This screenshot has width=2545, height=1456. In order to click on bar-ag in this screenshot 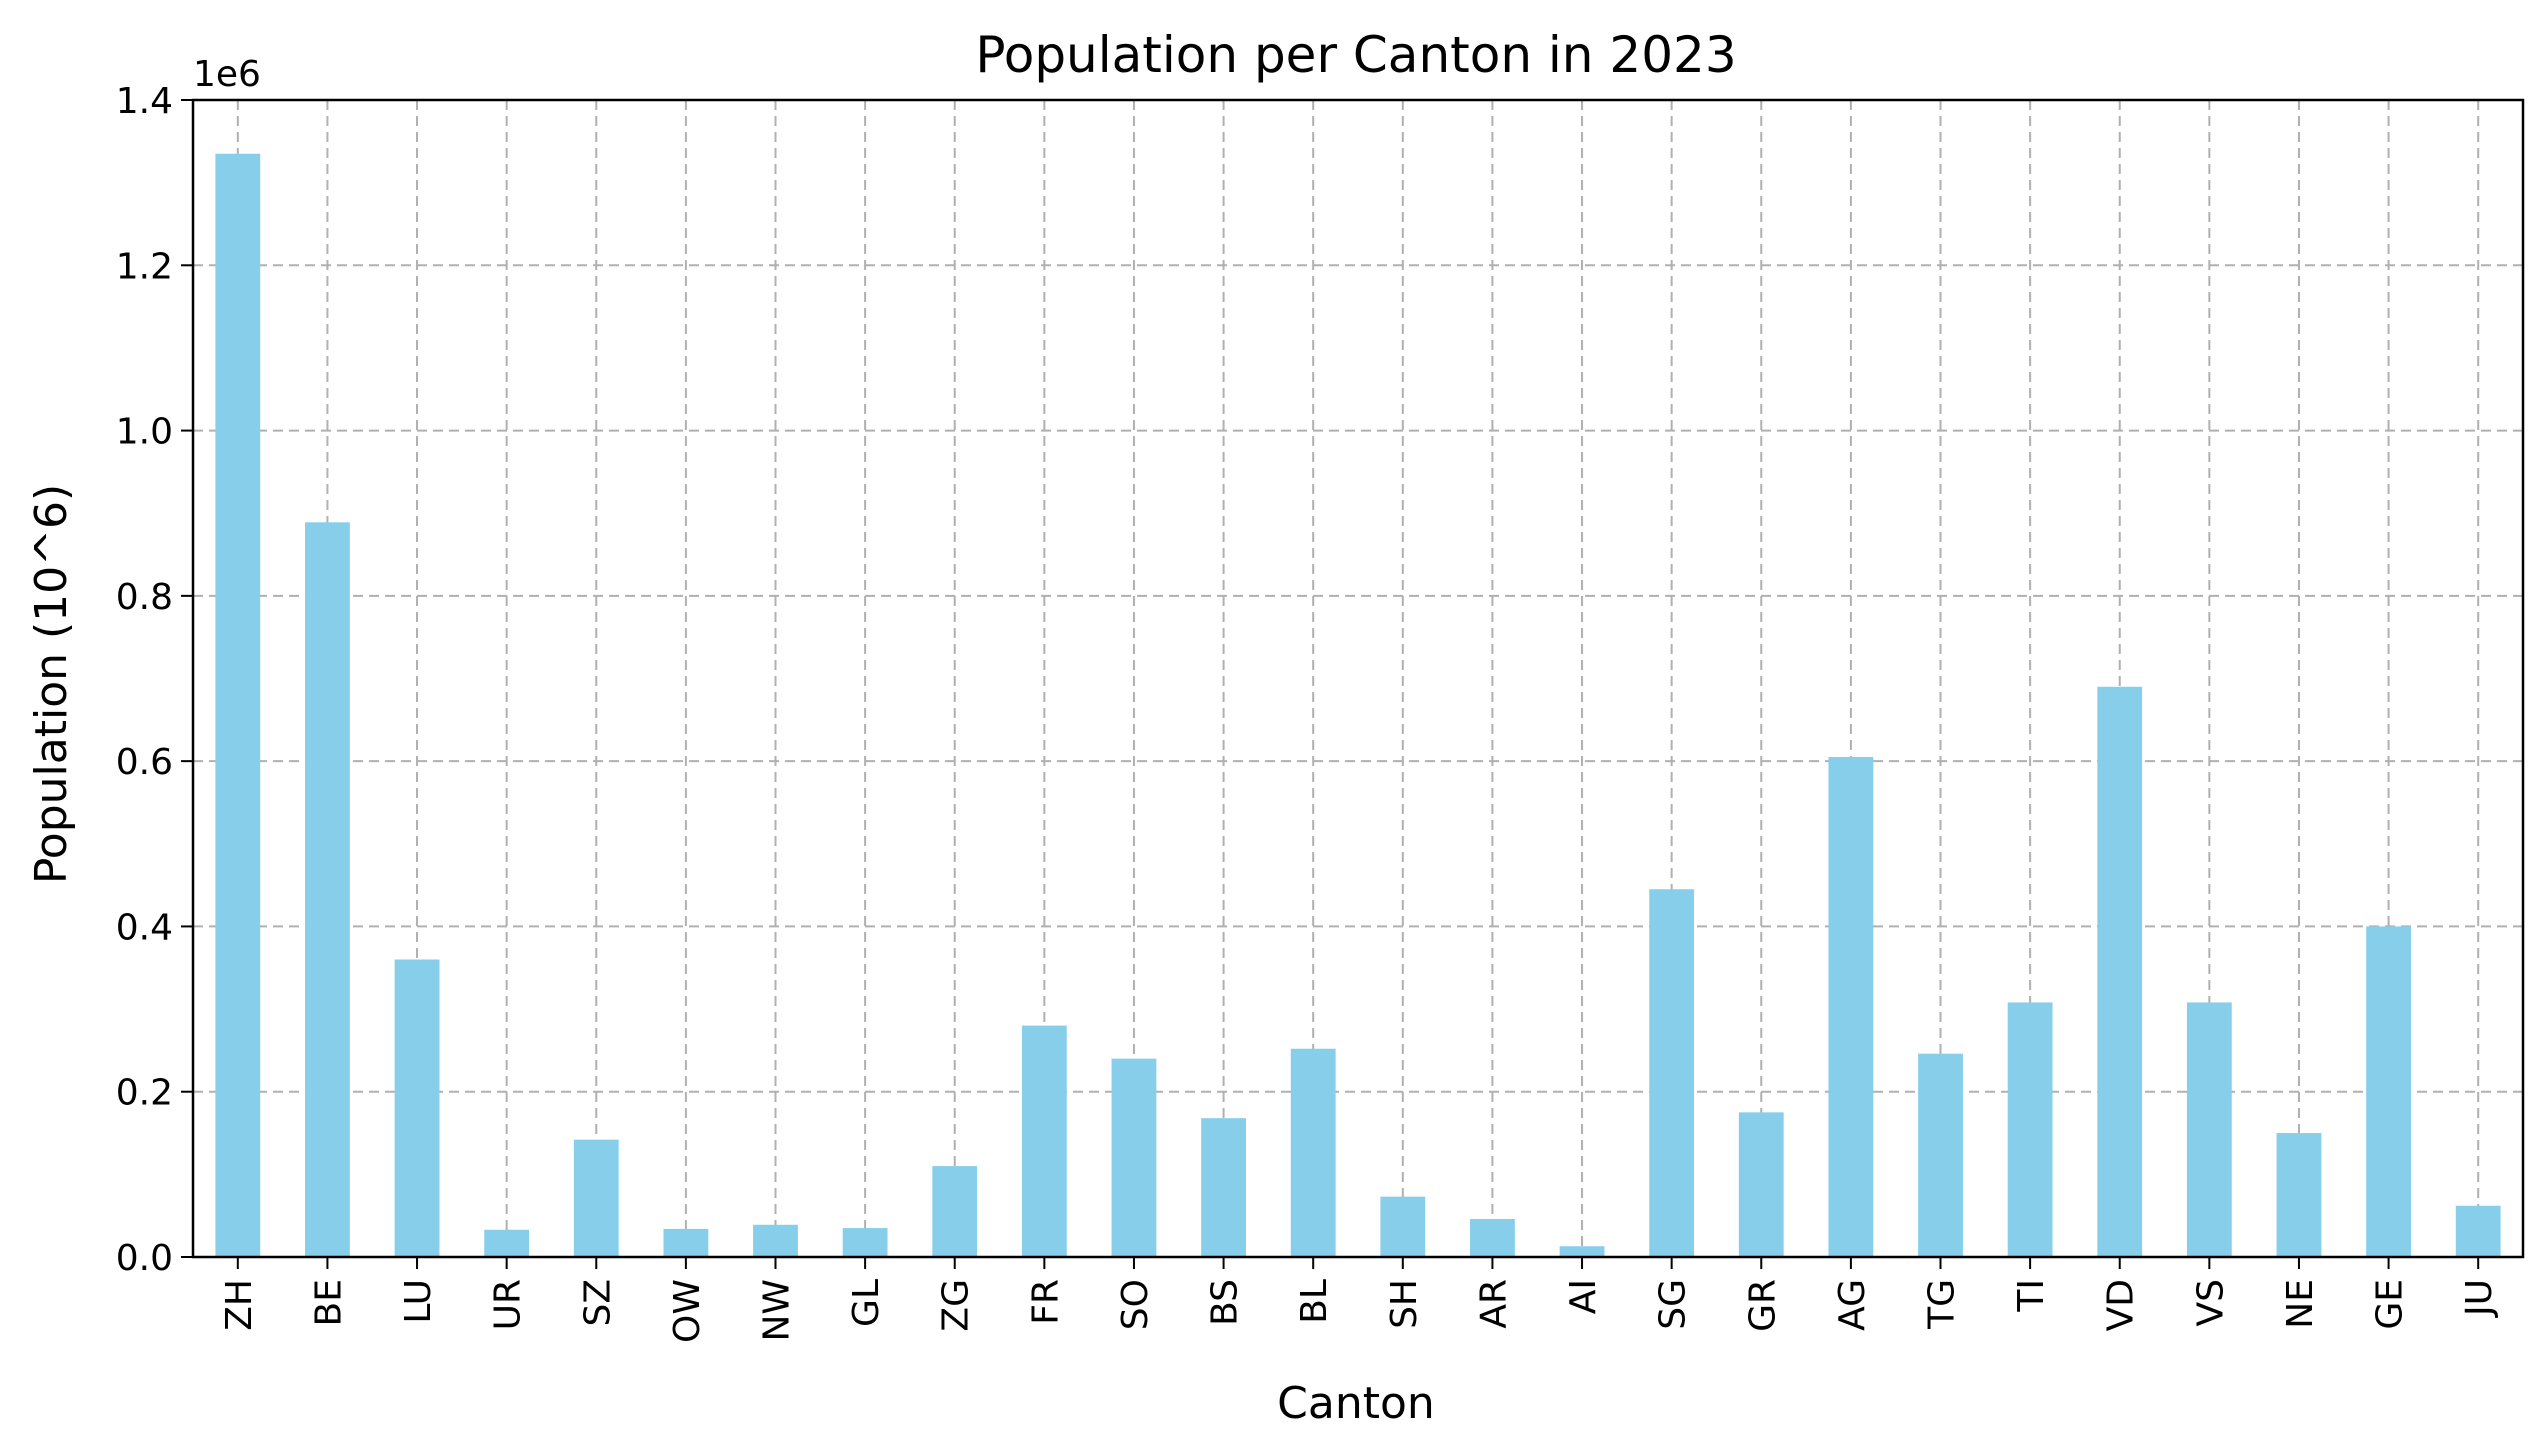, I will do `click(1851, 1007)`.